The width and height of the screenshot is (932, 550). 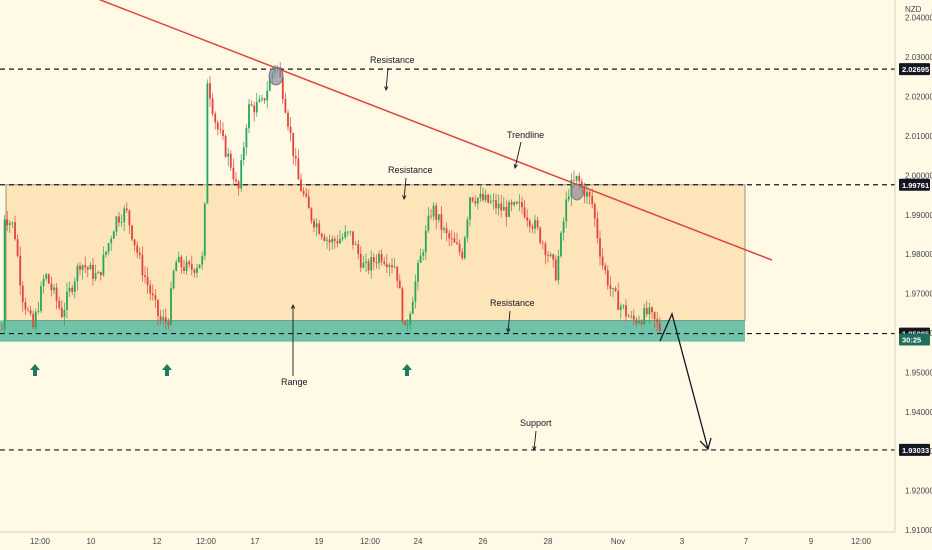 I want to click on up-arrow-icon, so click(x=35, y=370).